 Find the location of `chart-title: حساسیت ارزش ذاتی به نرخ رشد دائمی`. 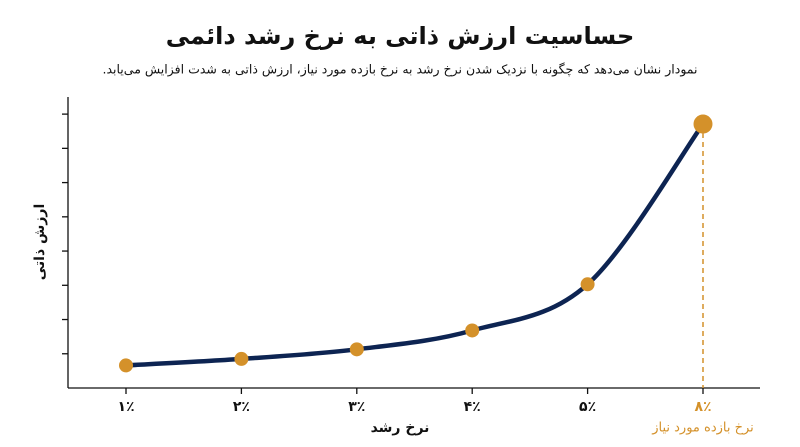

chart-title: حساسیت ارزش ذاتی به نرخ رشد دائمی is located at coordinates (400, 36).